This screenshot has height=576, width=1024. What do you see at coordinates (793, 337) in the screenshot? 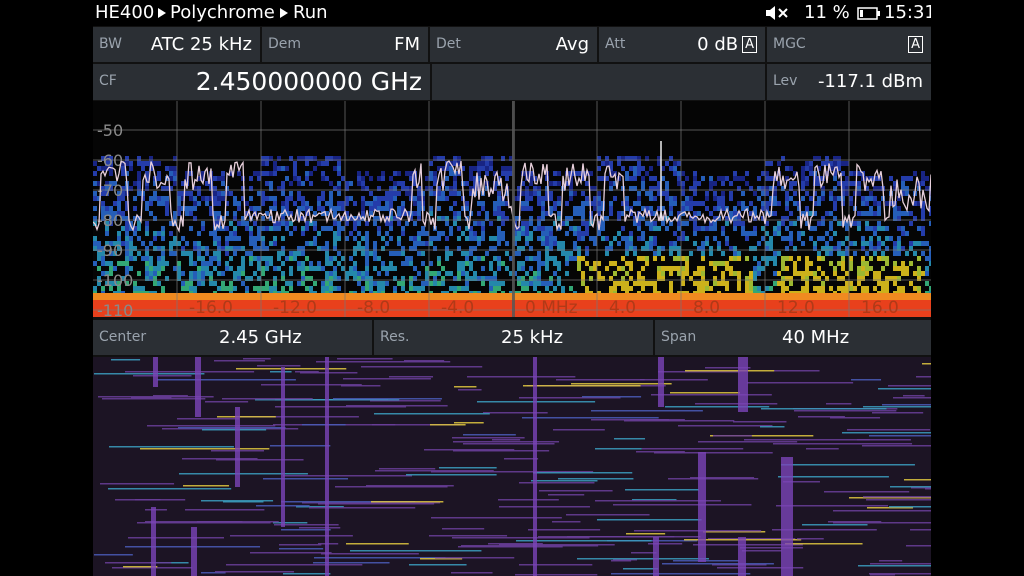
I see `span-cell: Span 40 MHz` at bounding box center [793, 337].